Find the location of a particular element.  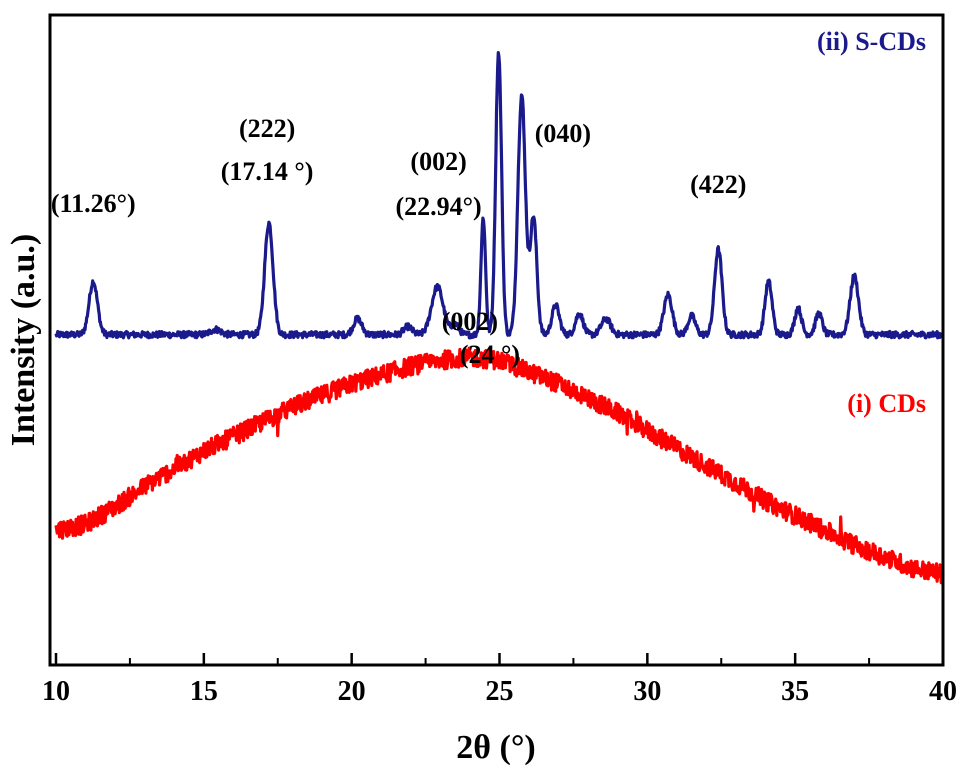

x-tick-label: 20 is located at coordinates (352, 691).